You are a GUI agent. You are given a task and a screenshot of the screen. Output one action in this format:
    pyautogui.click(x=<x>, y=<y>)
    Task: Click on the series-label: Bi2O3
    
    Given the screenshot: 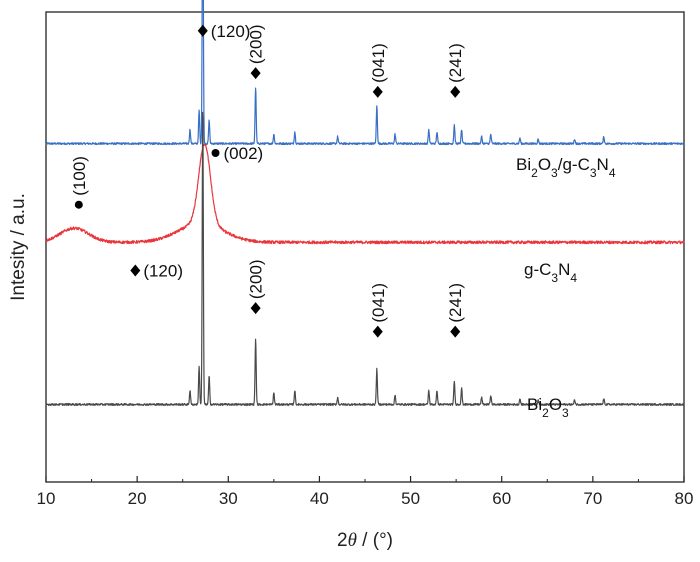 What is the action you would take?
    pyautogui.click(x=548, y=407)
    